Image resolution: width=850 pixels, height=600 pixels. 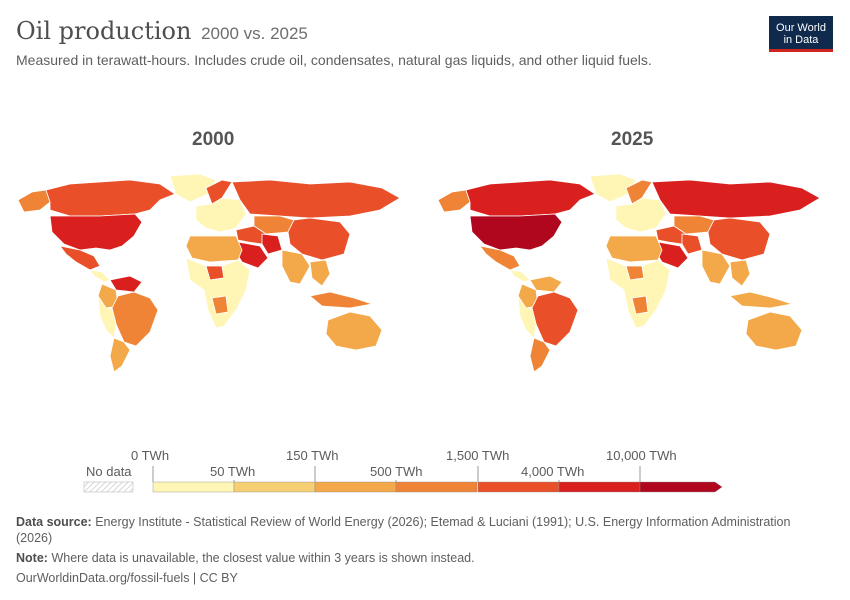 I want to click on region-southeast-asia-2000, so click(x=320, y=273).